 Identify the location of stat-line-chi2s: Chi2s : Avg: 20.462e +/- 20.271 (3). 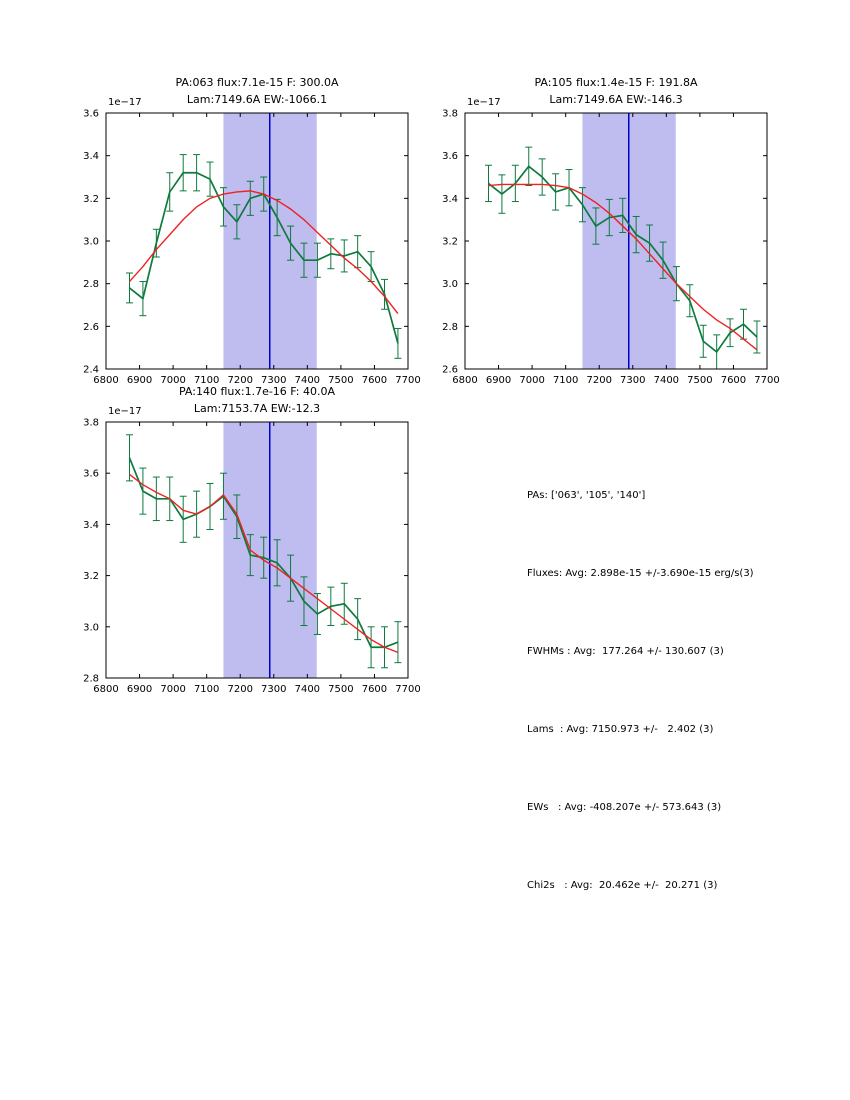
(622, 885).